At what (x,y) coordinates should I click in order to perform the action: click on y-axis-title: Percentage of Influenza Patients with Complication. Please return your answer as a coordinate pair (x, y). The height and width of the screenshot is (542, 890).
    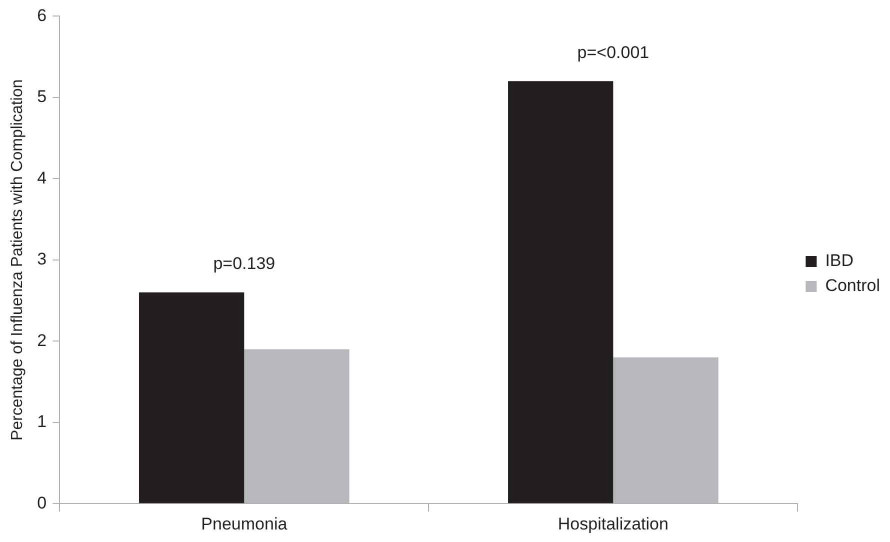
    Looking at the image, I should click on (17, 259).